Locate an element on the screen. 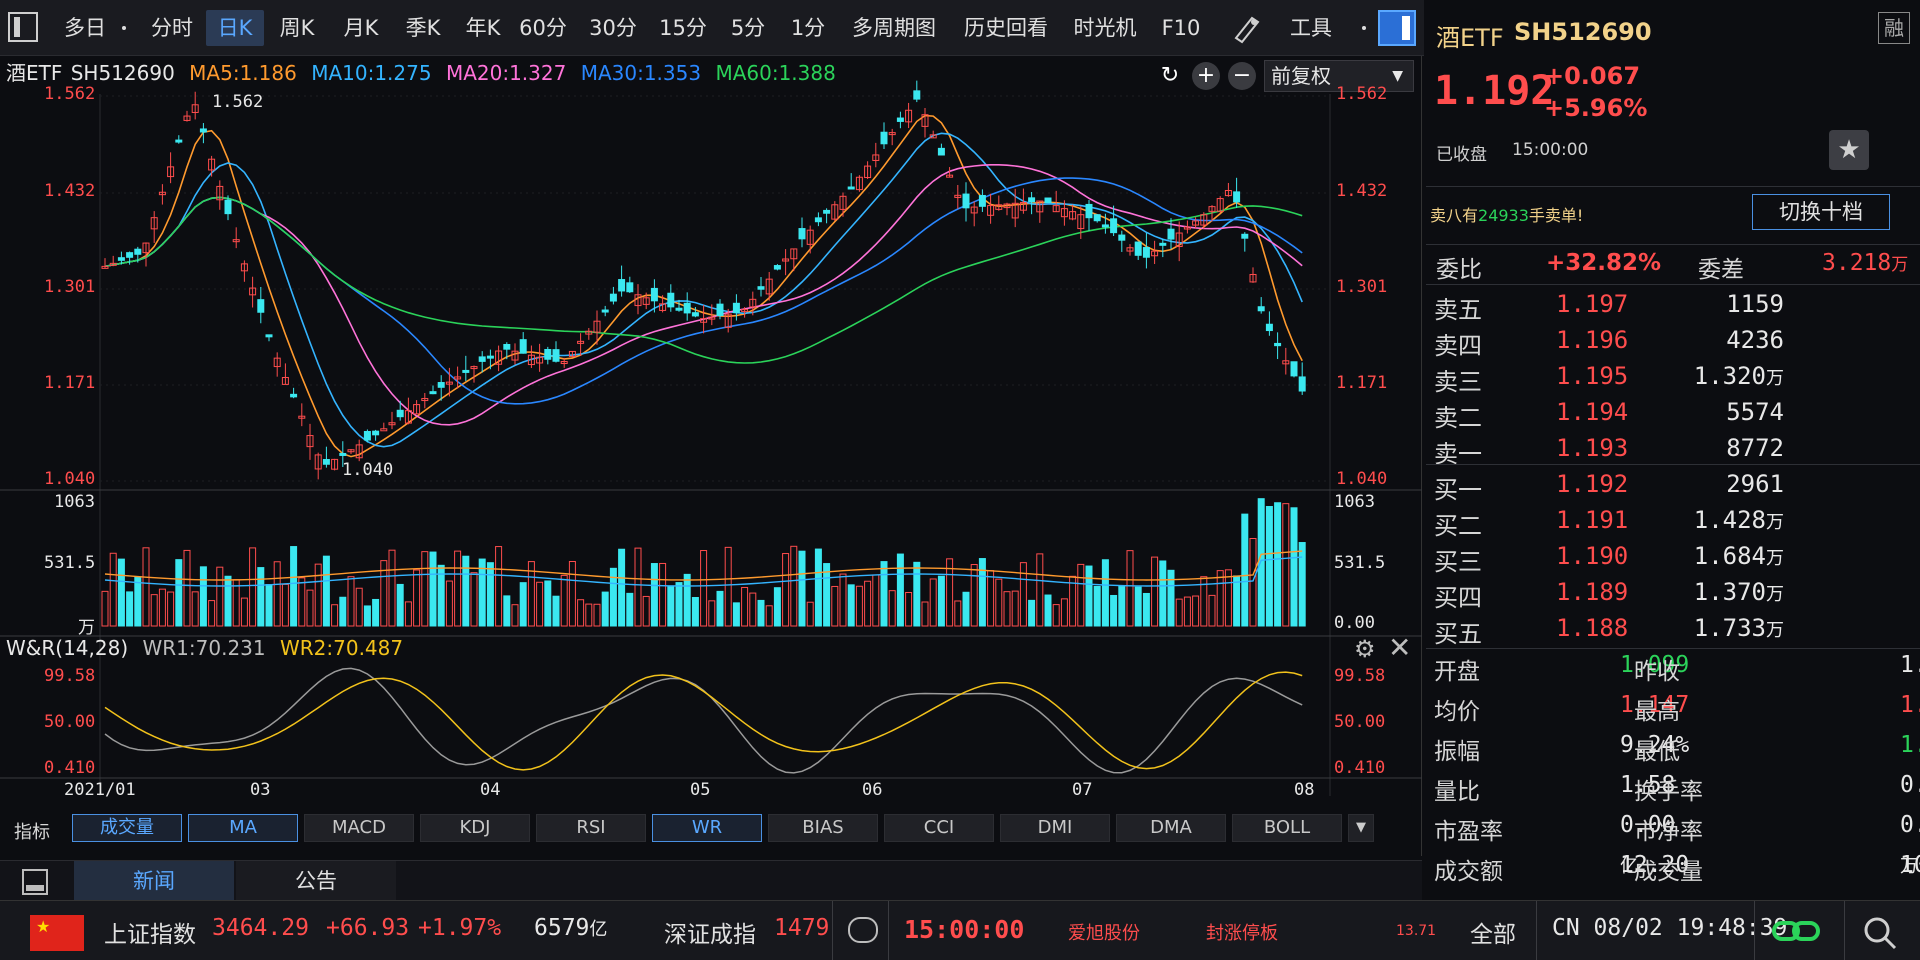 The width and height of the screenshot is (1920, 960). tab-f10: F10 is located at coordinates (1181, 28).